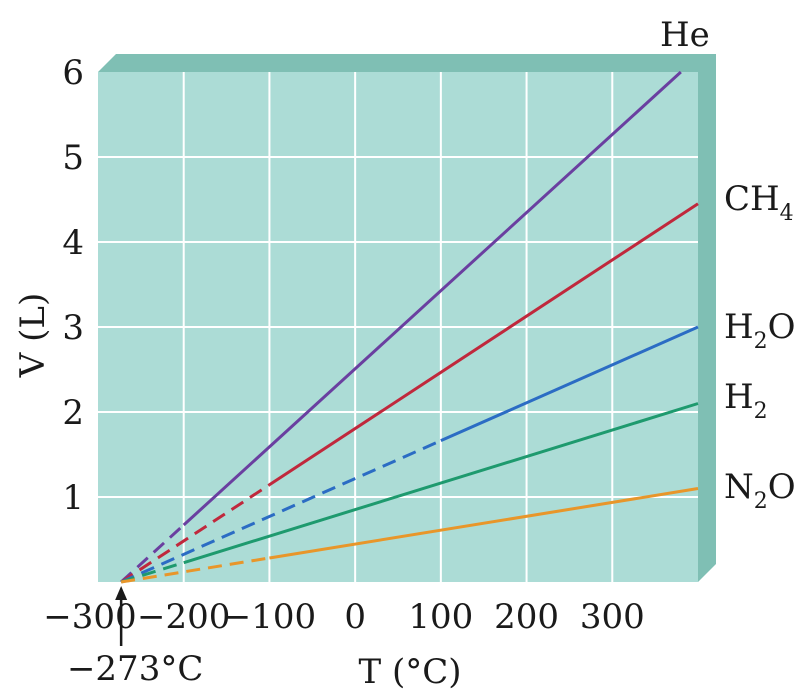 The height and width of the screenshot is (694, 804). What do you see at coordinates (685, 35) in the screenshot?
I see `series-label-He: He` at bounding box center [685, 35].